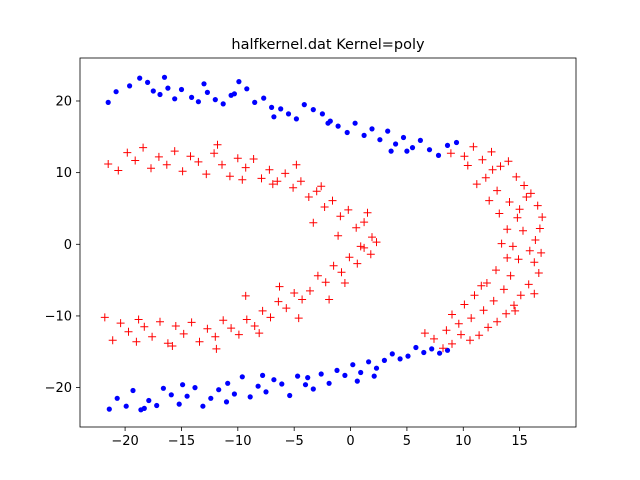  Describe the element at coordinates (58, 316) in the screenshot. I see `y-tick-label: −10` at that location.